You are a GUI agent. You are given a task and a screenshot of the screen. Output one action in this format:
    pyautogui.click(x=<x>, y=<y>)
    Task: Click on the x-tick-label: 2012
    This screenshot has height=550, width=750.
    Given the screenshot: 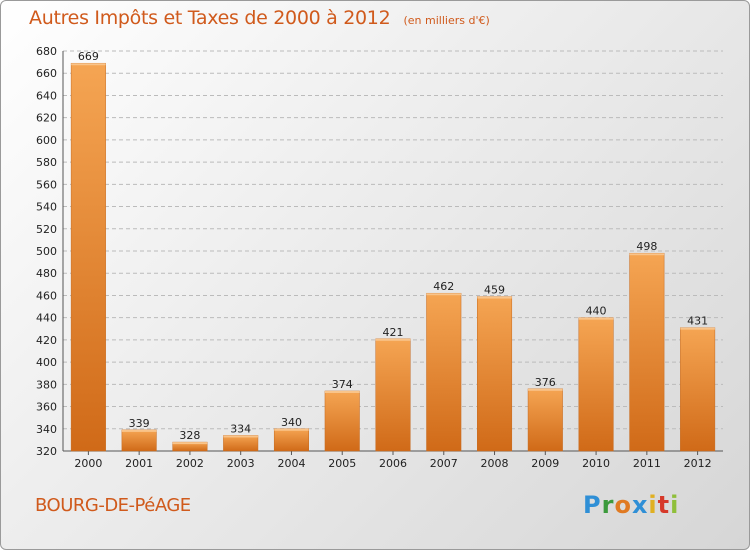 What is the action you would take?
    pyautogui.click(x=698, y=463)
    